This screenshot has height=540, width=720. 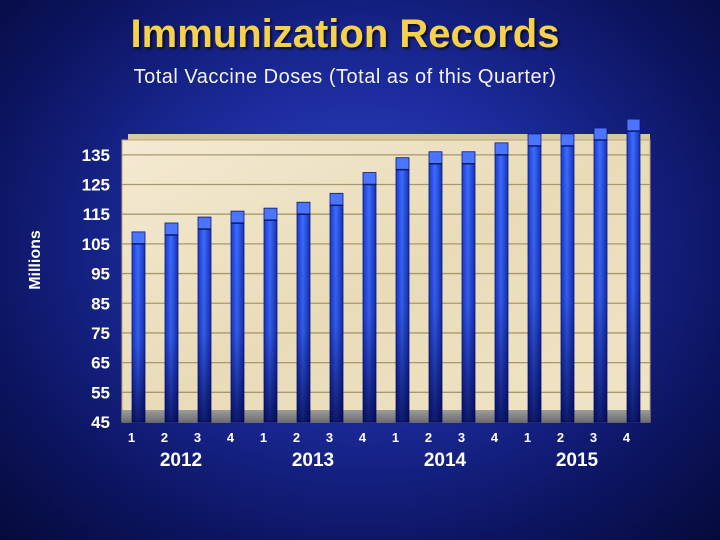 What do you see at coordinates (100, 363) in the screenshot?
I see `y-tick-label: 65` at bounding box center [100, 363].